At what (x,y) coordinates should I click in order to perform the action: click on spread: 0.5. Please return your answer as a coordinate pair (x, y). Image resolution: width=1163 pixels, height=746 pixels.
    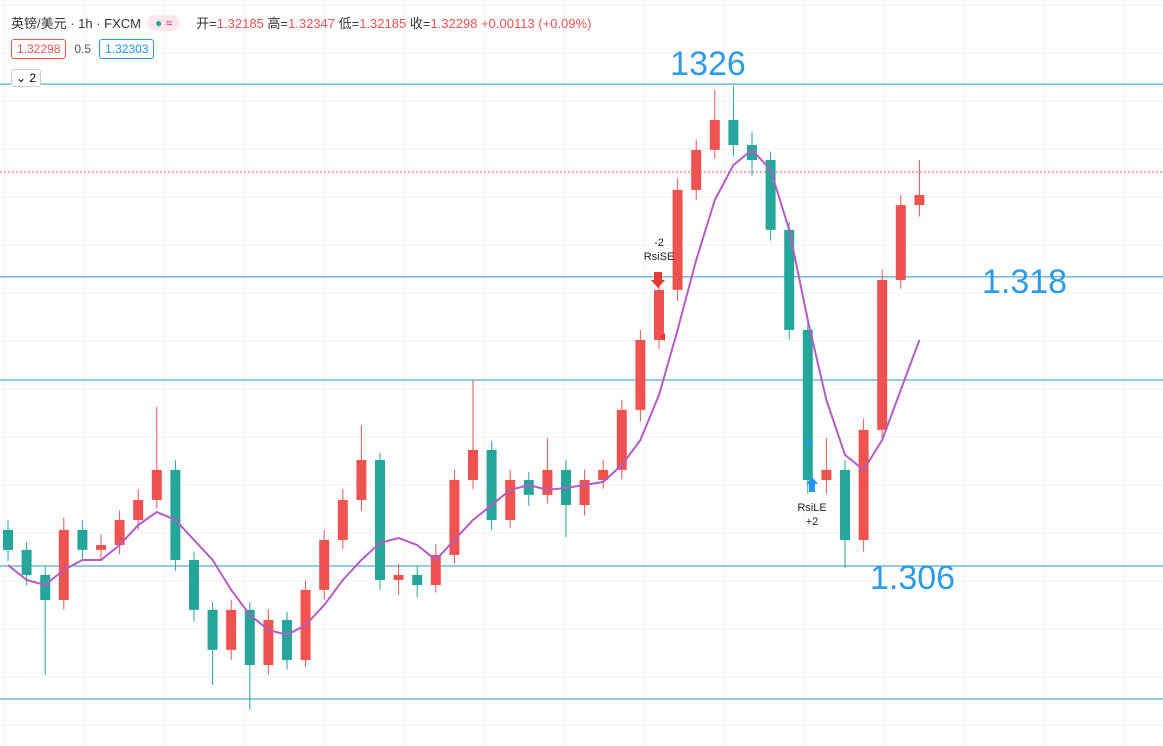
    Looking at the image, I should click on (83, 49).